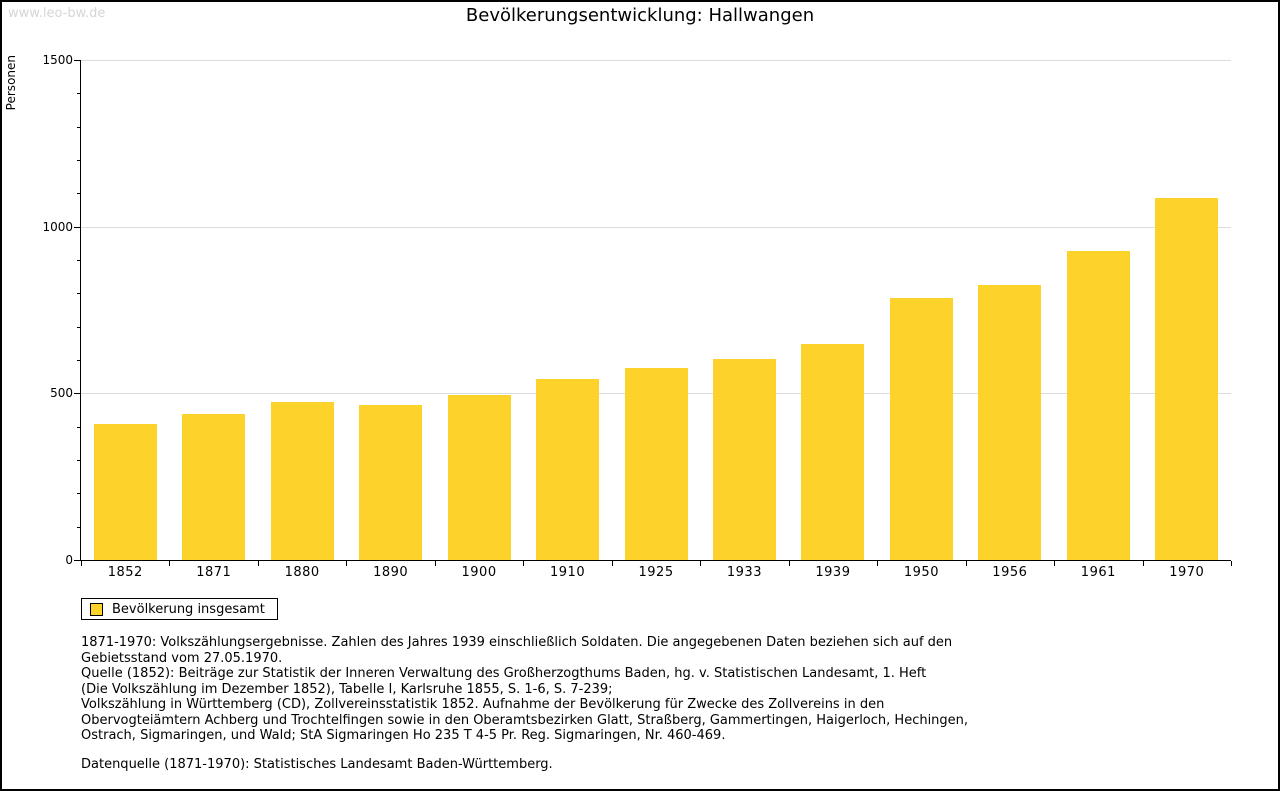 This screenshot has height=791, width=1280. What do you see at coordinates (96, 609) in the screenshot?
I see `legend-swatch-icon` at bounding box center [96, 609].